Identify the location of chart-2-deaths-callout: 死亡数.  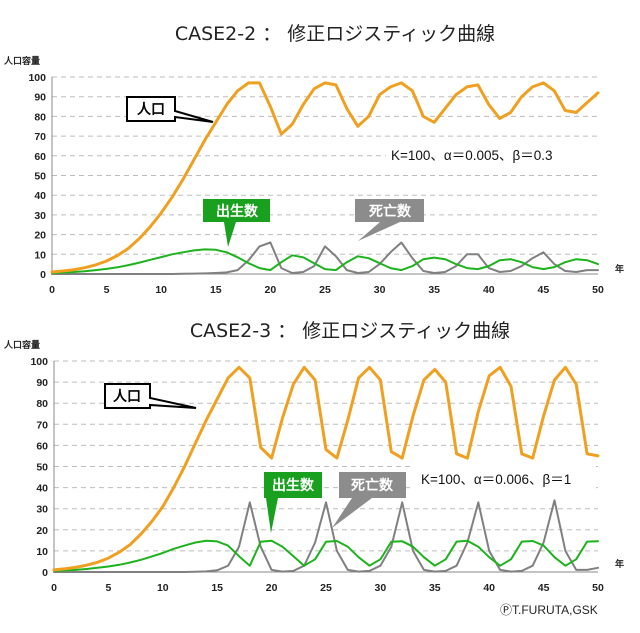
(369, 500).